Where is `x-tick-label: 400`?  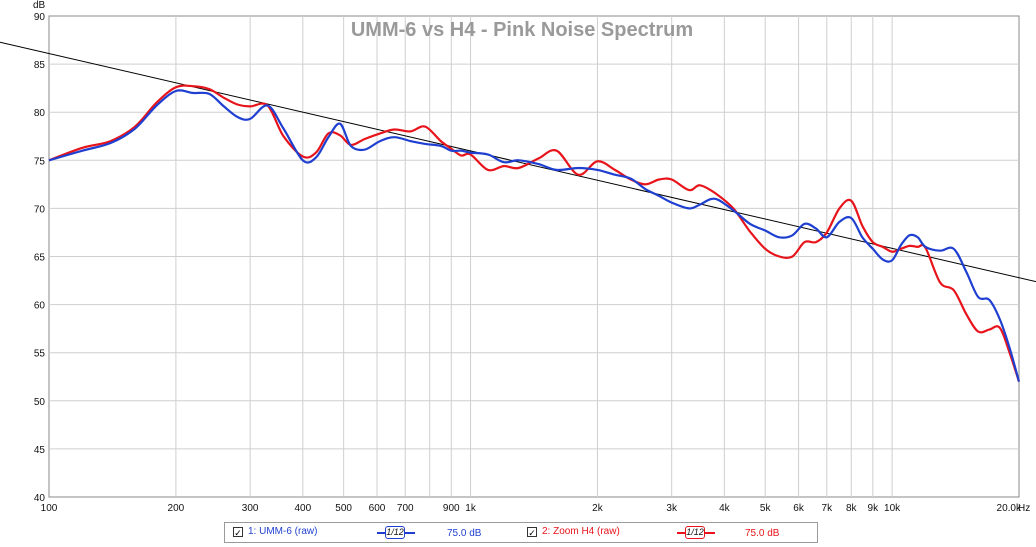
x-tick-label: 400 is located at coordinates (302, 508).